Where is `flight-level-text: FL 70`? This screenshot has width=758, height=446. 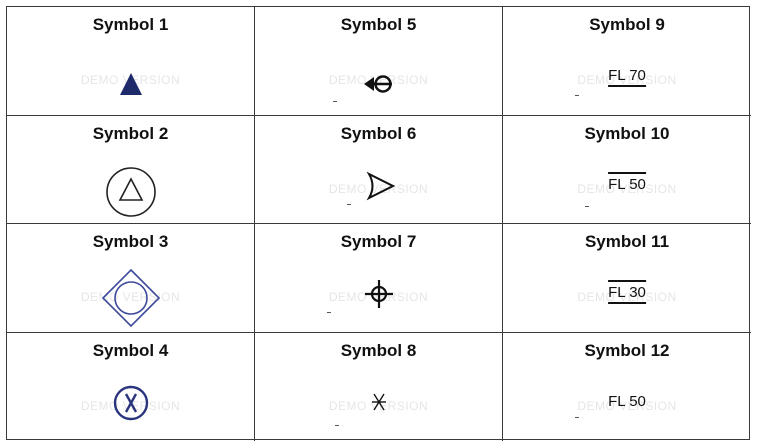 flight-level-text: FL 70 is located at coordinates (627, 75).